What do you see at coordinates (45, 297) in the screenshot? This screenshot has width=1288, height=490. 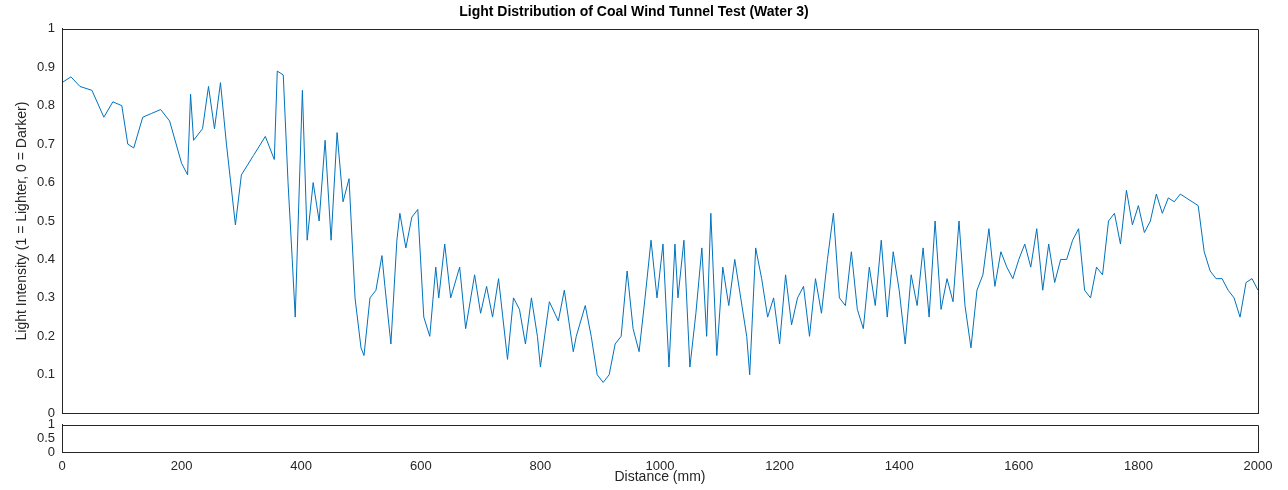 I see `y-tick-label: 0.3` at bounding box center [45, 297].